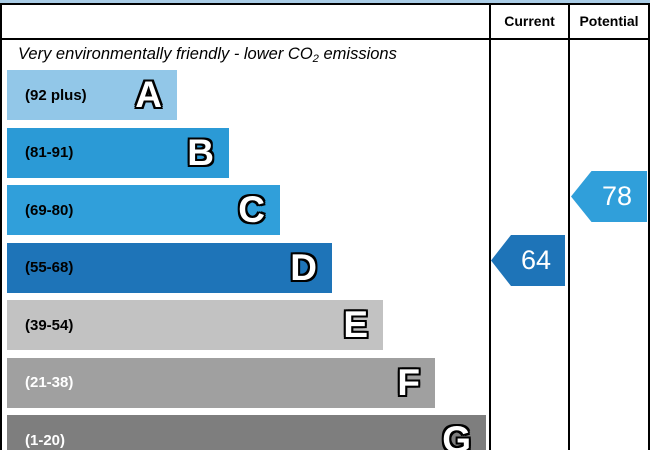  I want to click on potential-rating-arrow: 78, so click(609, 196).